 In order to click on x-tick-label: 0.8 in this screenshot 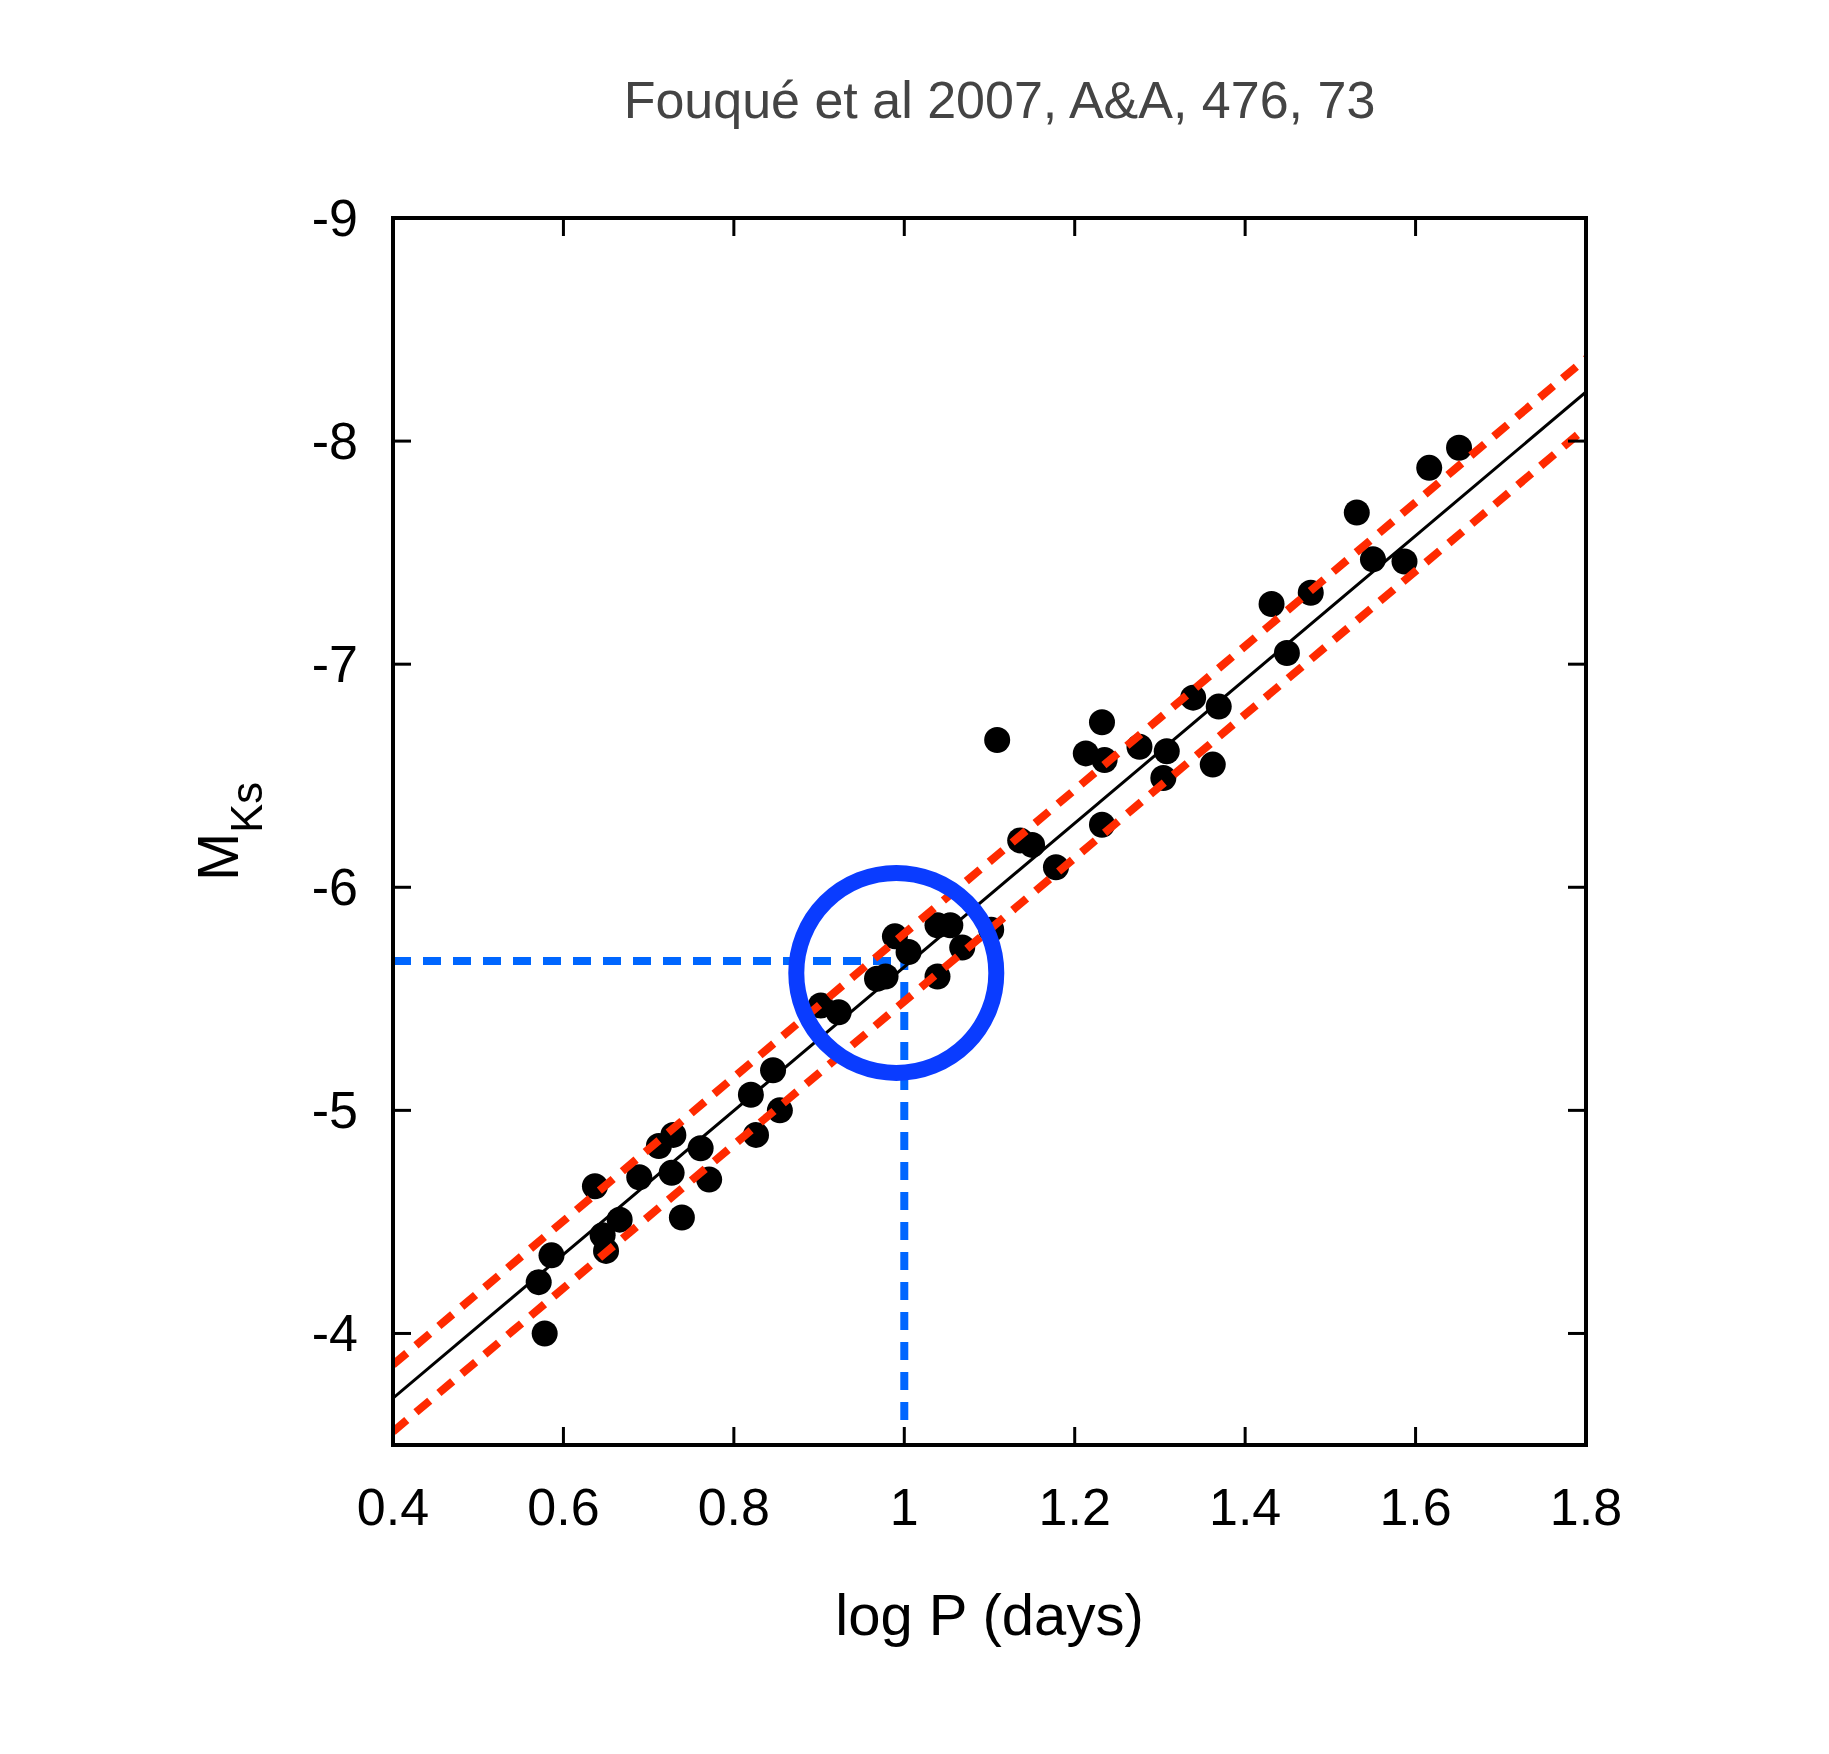, I will do `click(734, 1507)`.